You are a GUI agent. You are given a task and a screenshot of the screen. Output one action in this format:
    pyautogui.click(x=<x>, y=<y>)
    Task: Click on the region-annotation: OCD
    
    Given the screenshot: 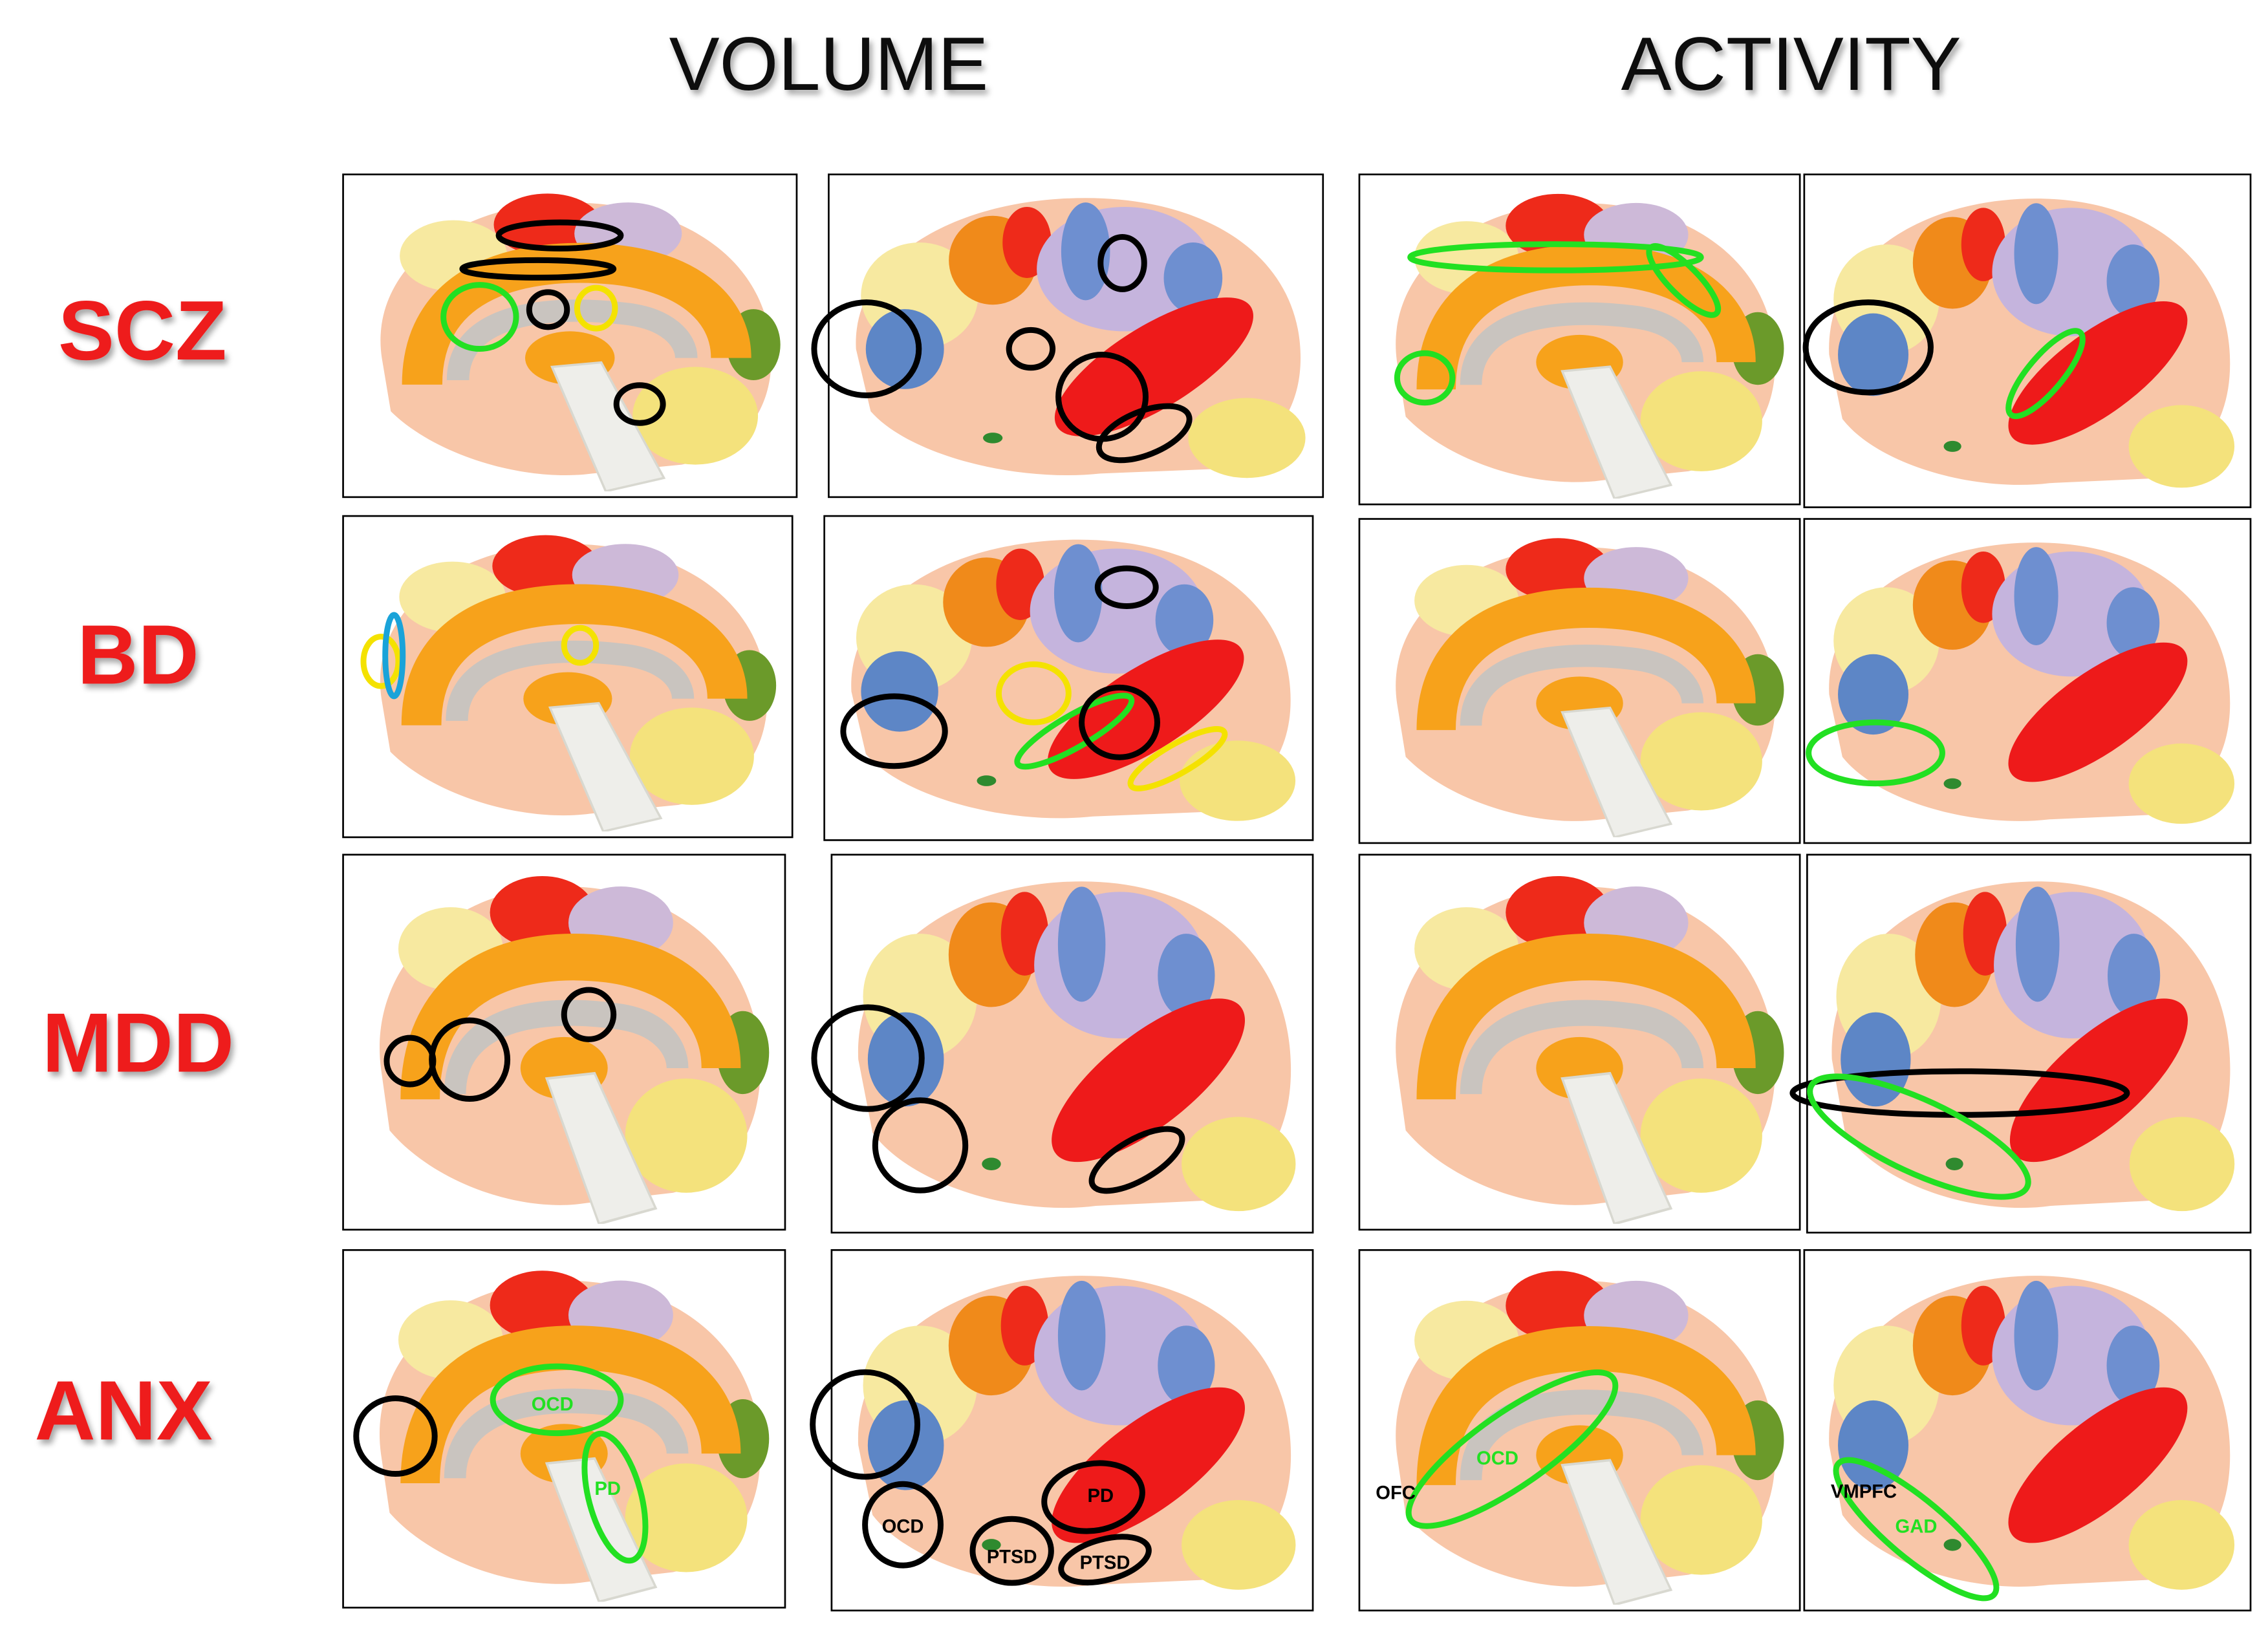 What is the action you would take?
    pyautogui.click(x=553, y=1405)
    